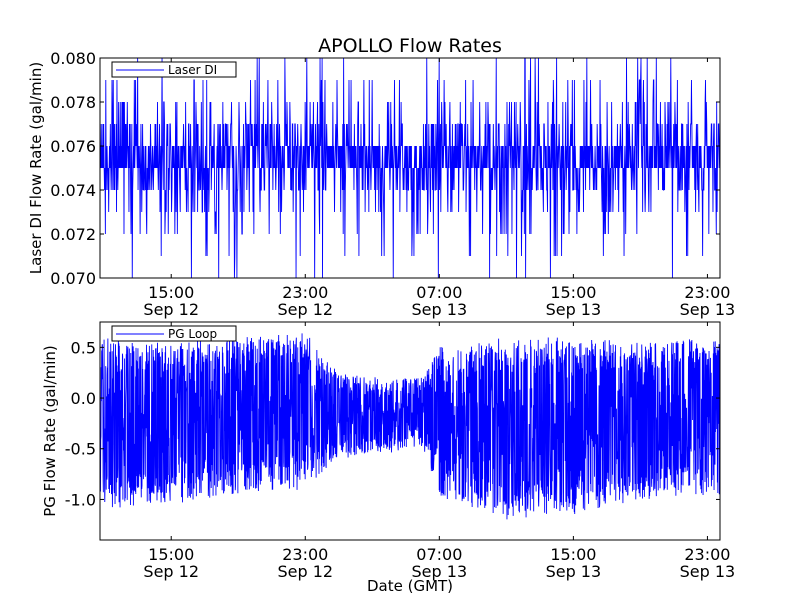 Image resolution: width=800 pixels, height=600 pixels. What do you see at coordinates (192, 334) in the screenshot?
I see `legend-label: PG Loop` at bounding box center [192, 334].